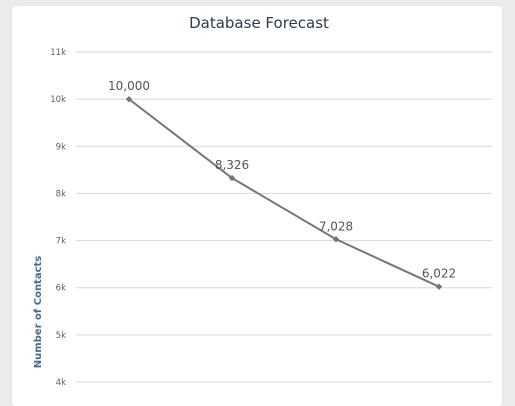 This screenshot has height=406, width=515. What do you see at coordinates (61, 147) in the screenshot?
I see `y-tick-label: 9k` at bounding box center [61, 147].